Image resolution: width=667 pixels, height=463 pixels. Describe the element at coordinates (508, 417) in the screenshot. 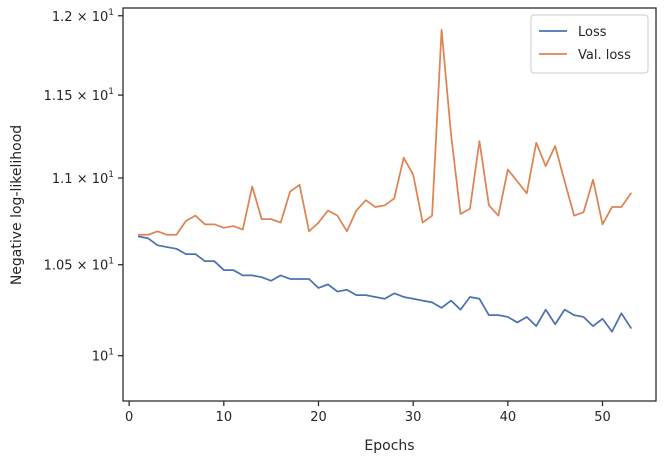

I see `x-tick-label: 40` at that location.